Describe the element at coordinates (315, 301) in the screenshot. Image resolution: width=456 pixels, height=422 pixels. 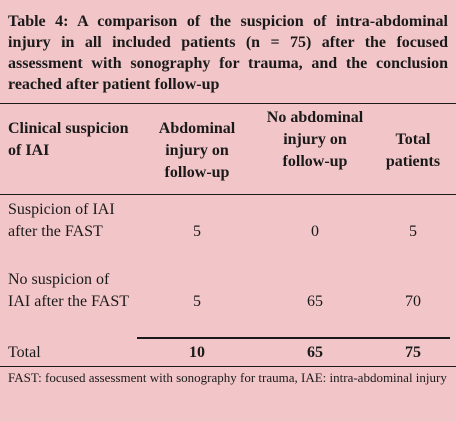
I see `row2-no-abdominal-injury: 65` at that location.